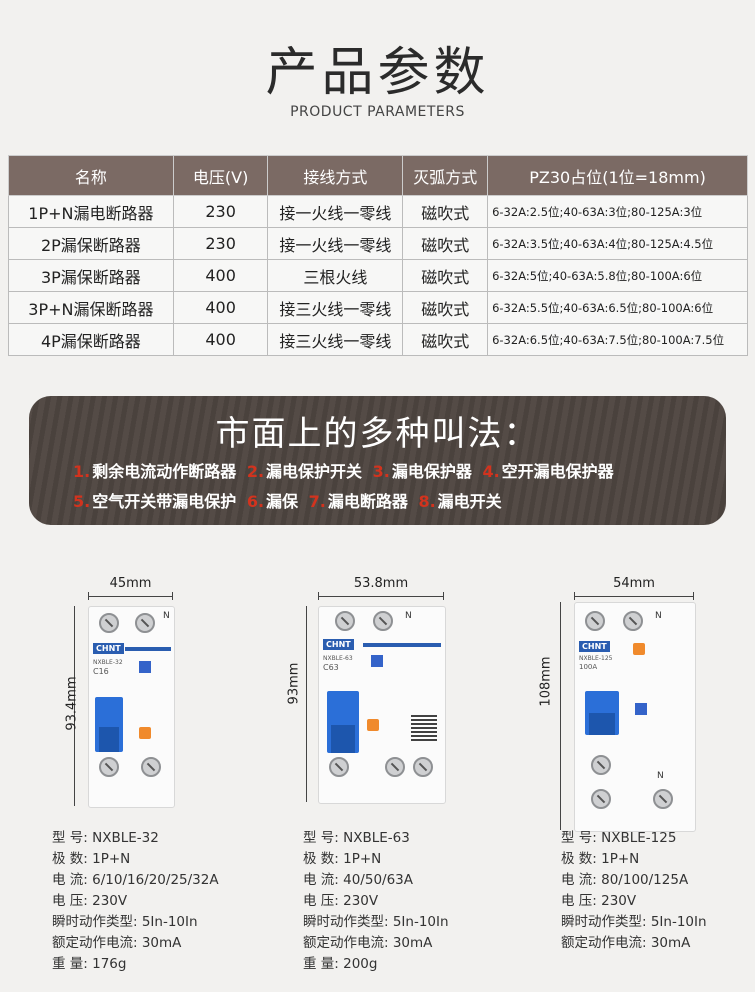 The height and width of the screenshot is (992, 755). I want to click on breaker-image: N CHNT NXBLE-125 100A N, so click(635, 717).